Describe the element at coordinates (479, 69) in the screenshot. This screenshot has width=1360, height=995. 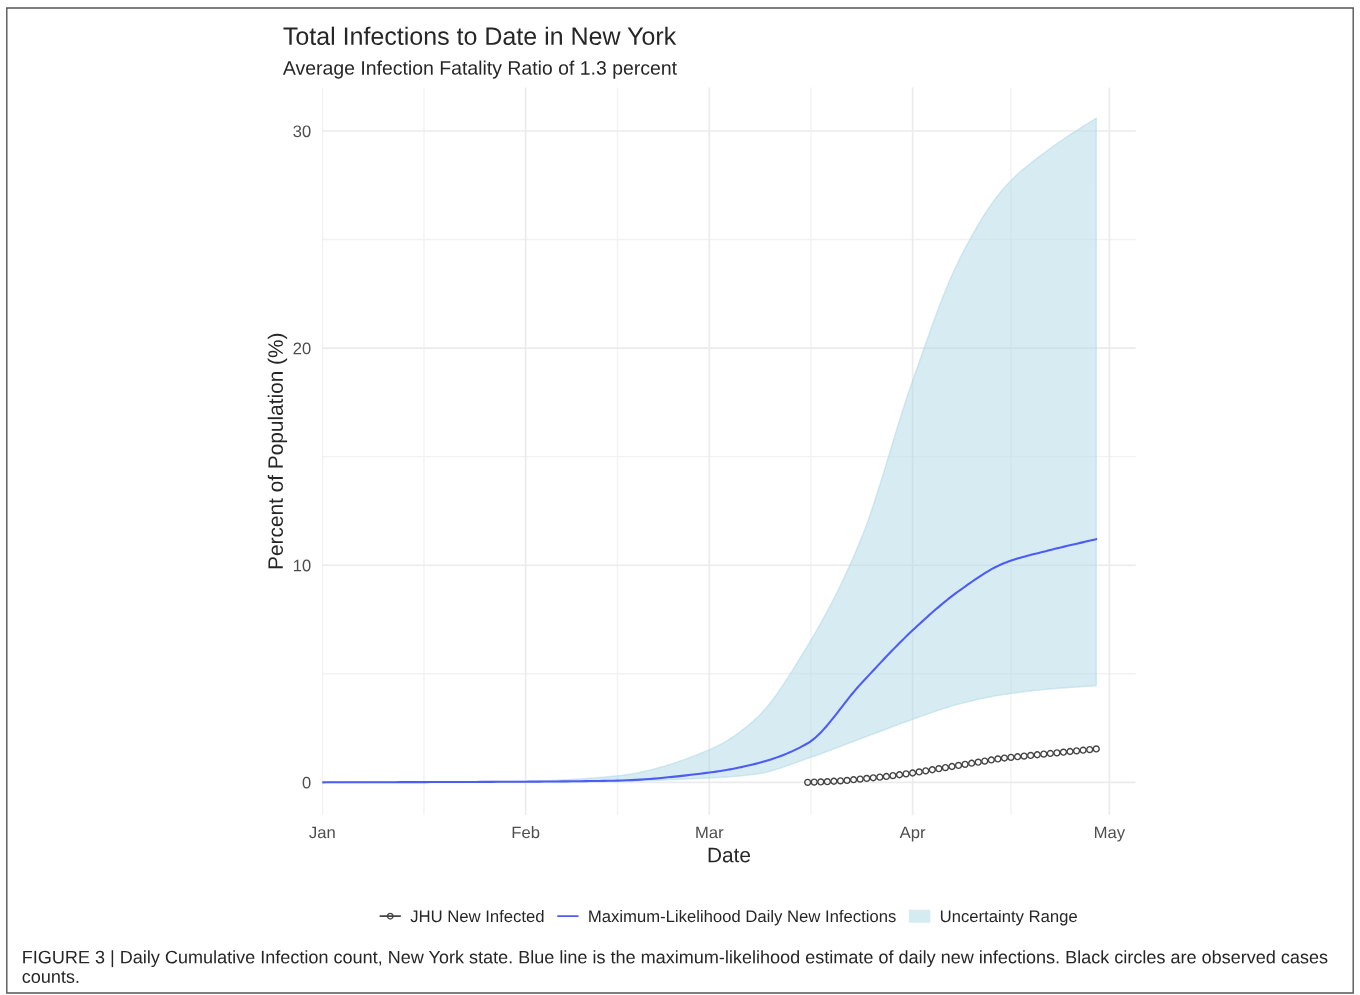
I see `chart-subtitle: Average Infection Fatality Ratio of 1.3 percent` at that location.